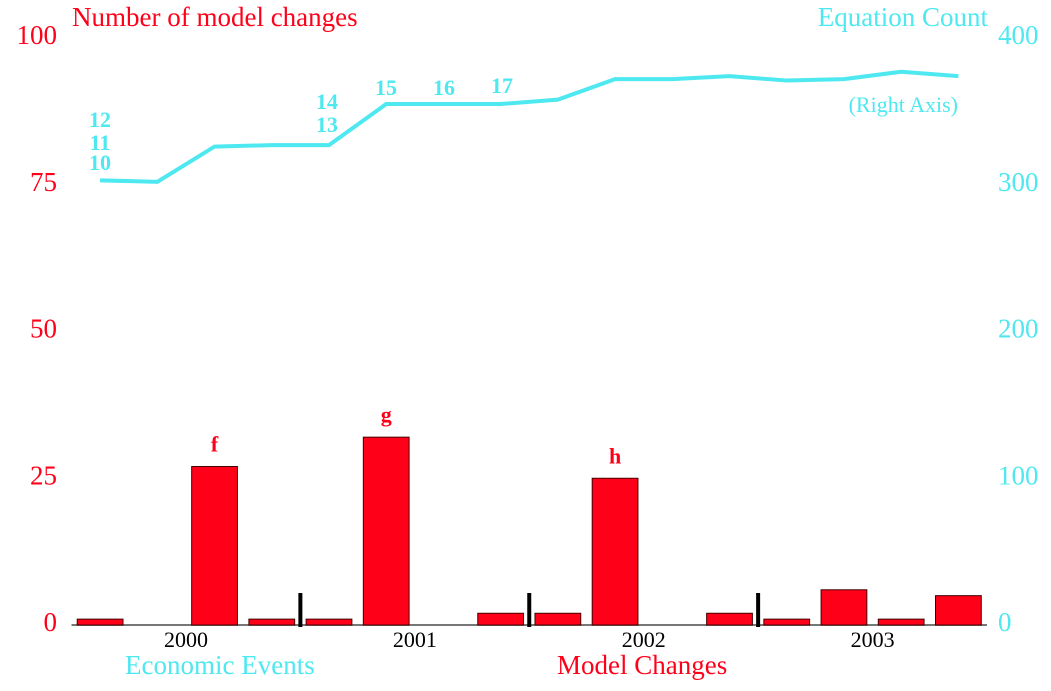  I want to click on line-annotation: 13, so click(327, 124).